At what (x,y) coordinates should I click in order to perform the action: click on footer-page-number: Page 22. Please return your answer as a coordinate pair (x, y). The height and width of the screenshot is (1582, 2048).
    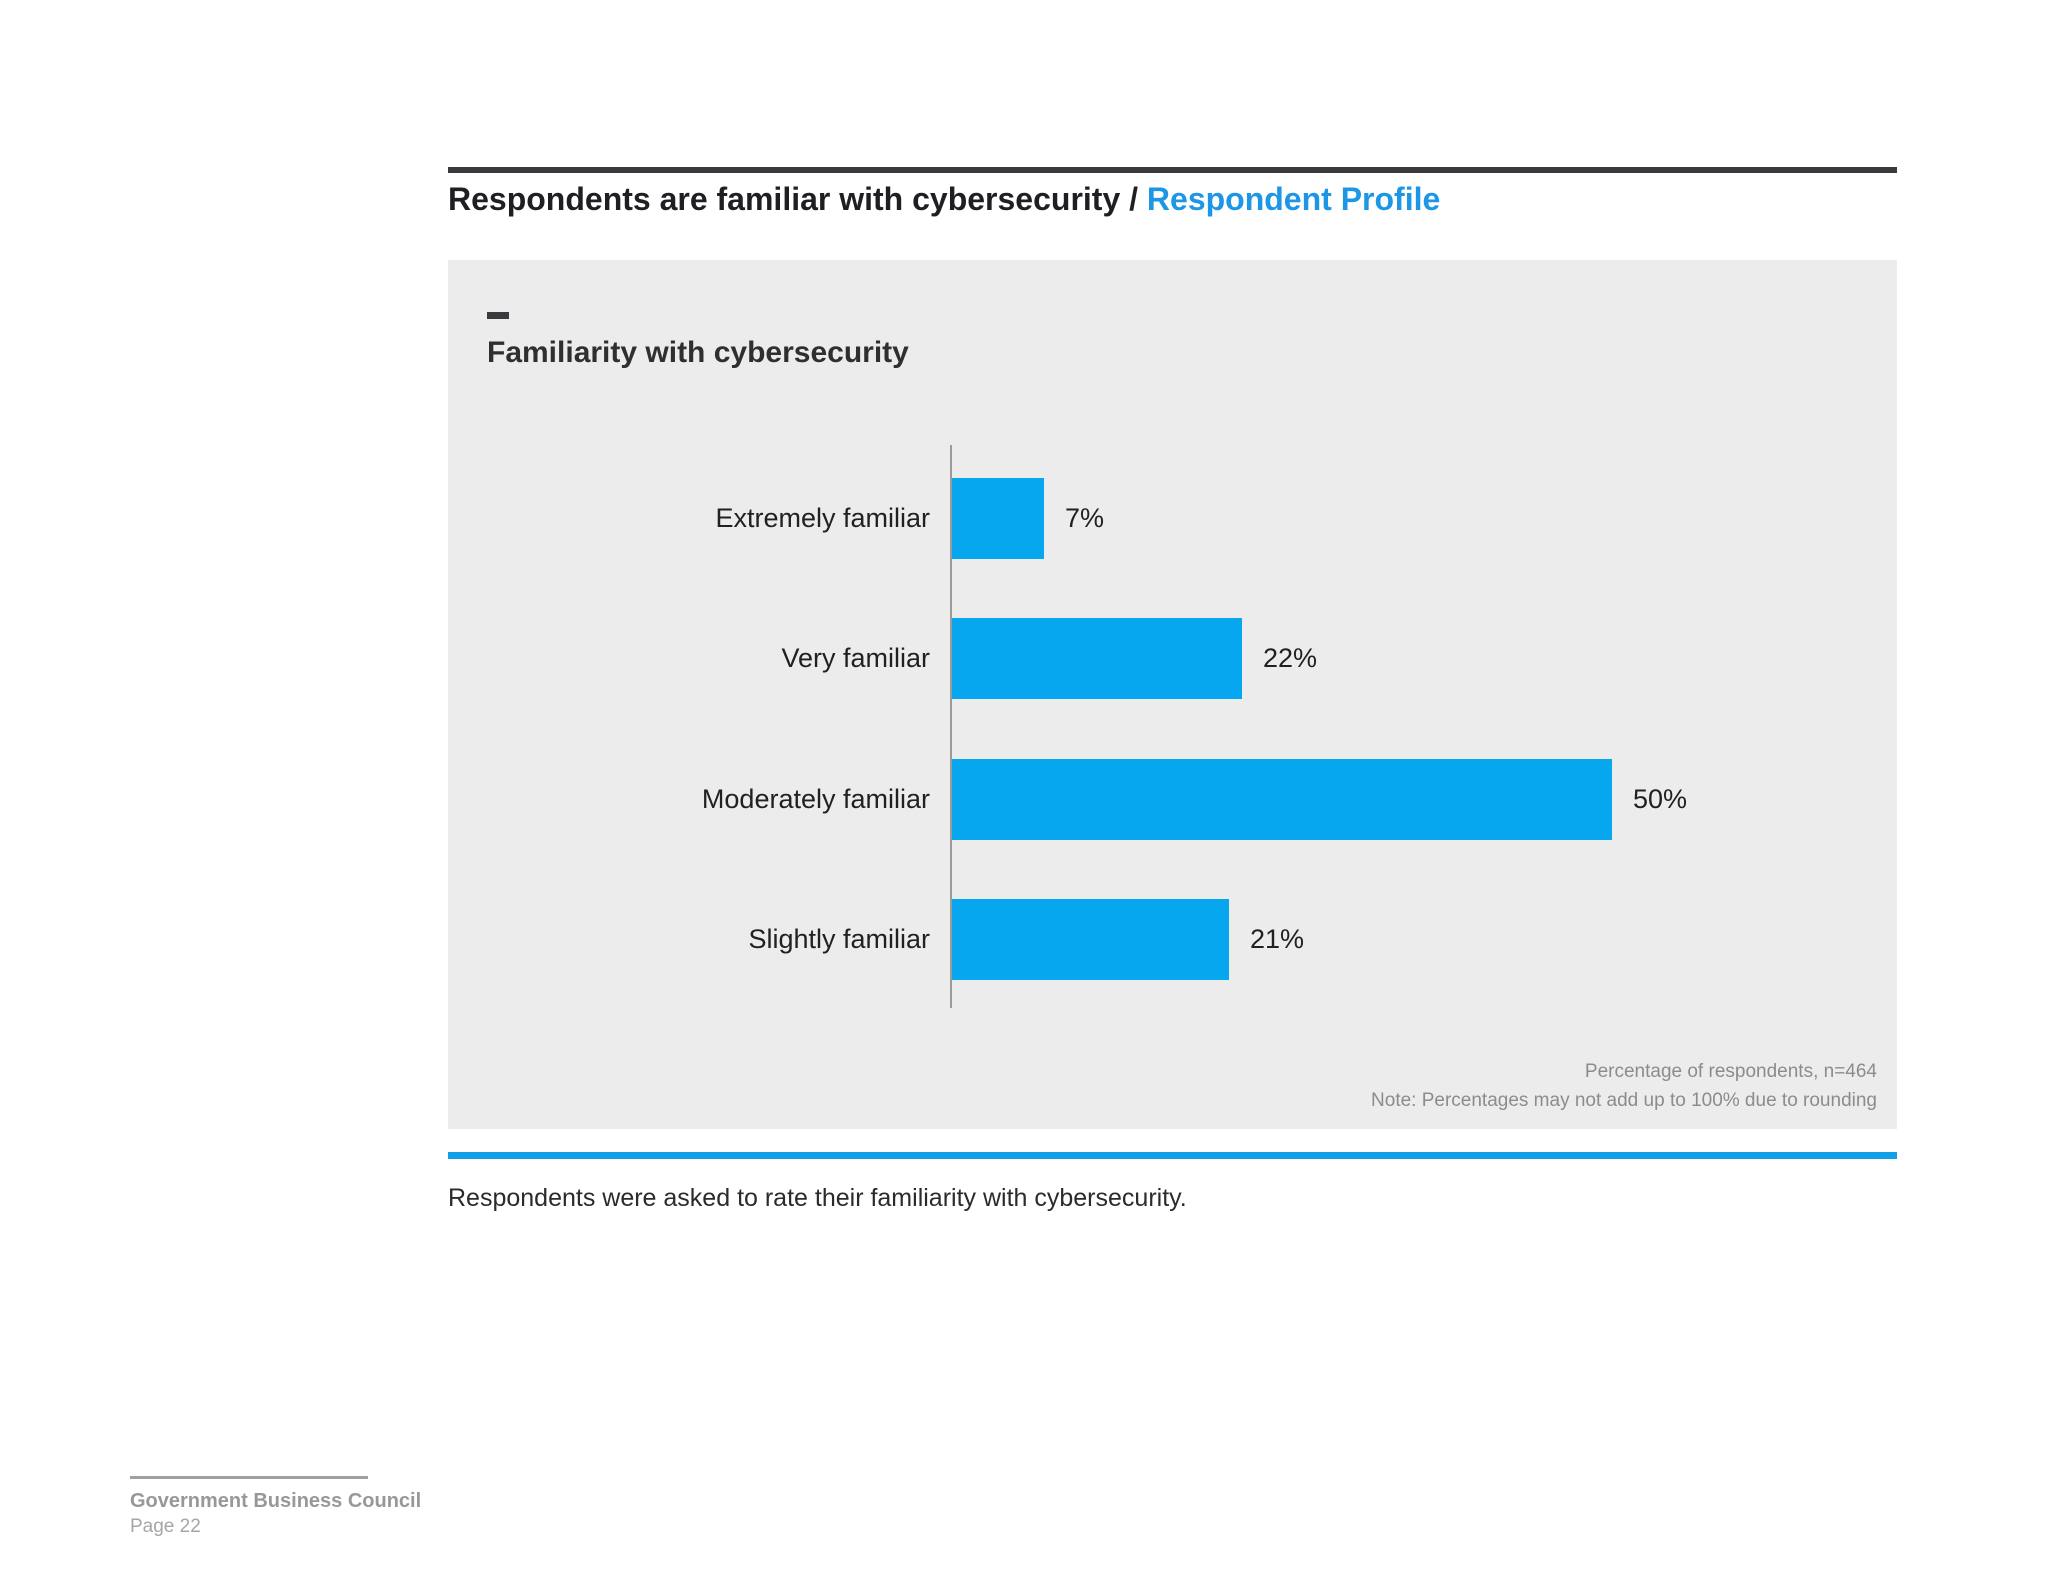
    Looking at the image, I should click on (165, 1526).